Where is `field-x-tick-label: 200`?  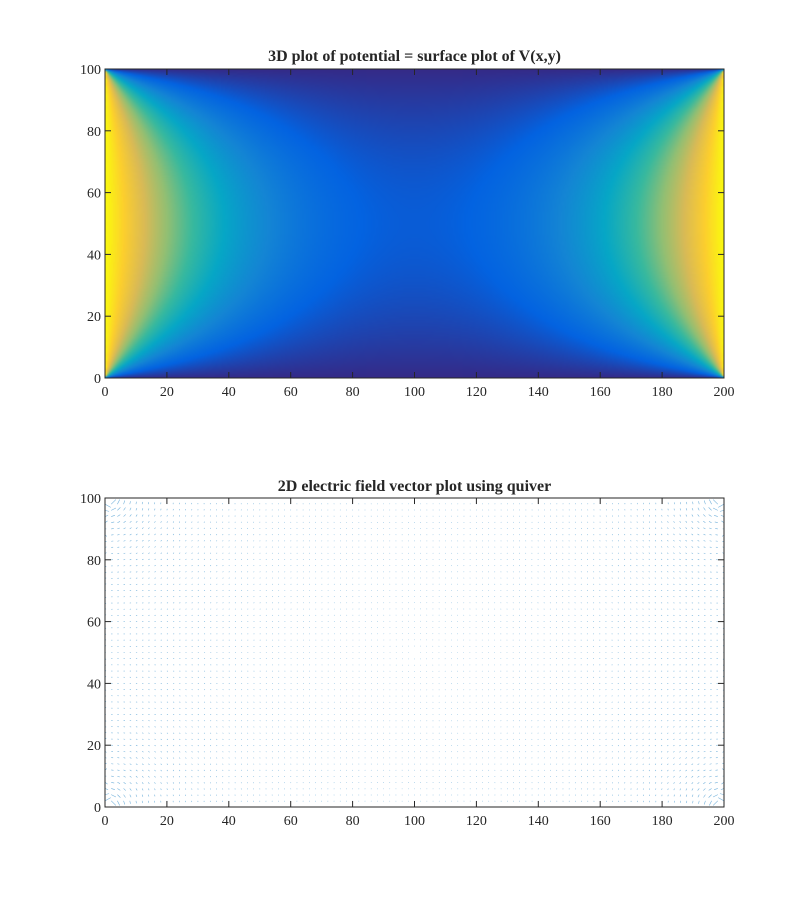
field-x-tick-label: 200 is located at coordinates (724, 821).